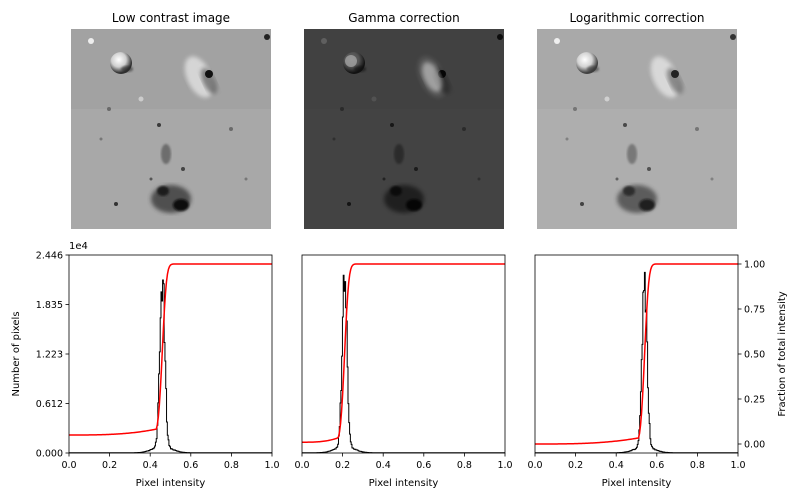 The width and height of the screenshot is (800, 500). I want to click on y2-tick-label: 0.75, so click(754, 310).